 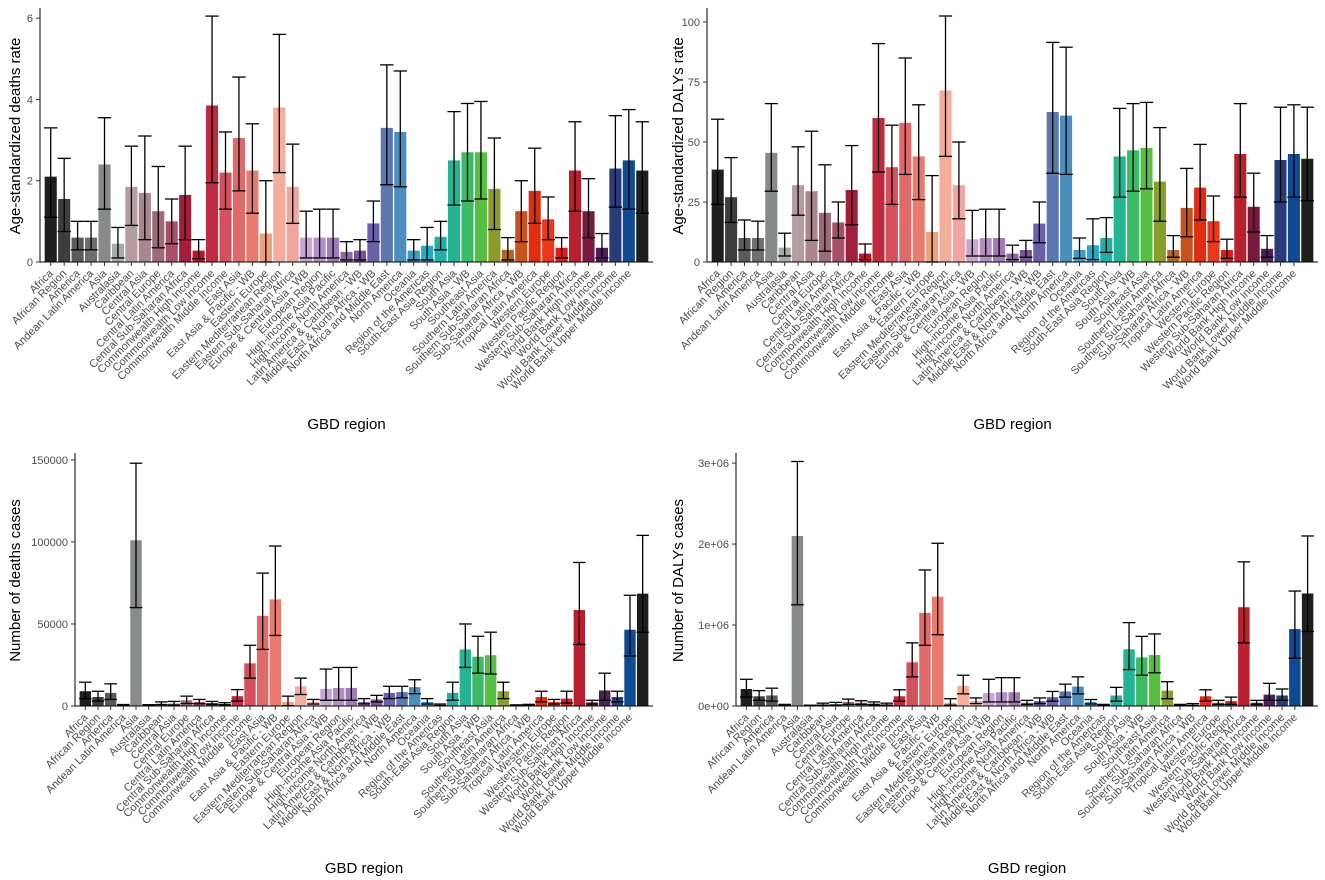 What do you see at coordinates (691, 23) in the screenshot?
I see `y-tick-label: 100` at bounding box center [691, 23].